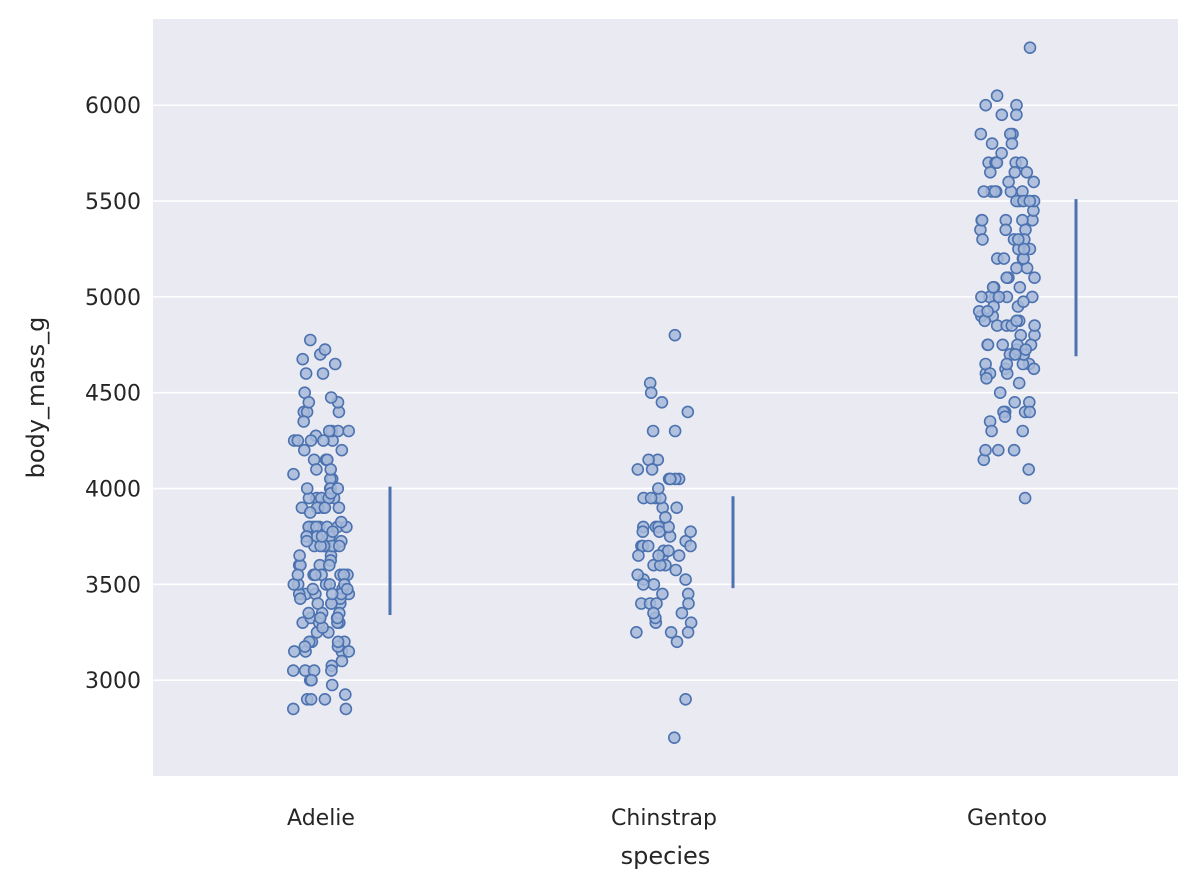 Image resolution: width=1198 pixels, height=890 pixels. Describe the element at coordinates (113, 585) in the screenshot. I see `y-tick-label: 3500` at that location.